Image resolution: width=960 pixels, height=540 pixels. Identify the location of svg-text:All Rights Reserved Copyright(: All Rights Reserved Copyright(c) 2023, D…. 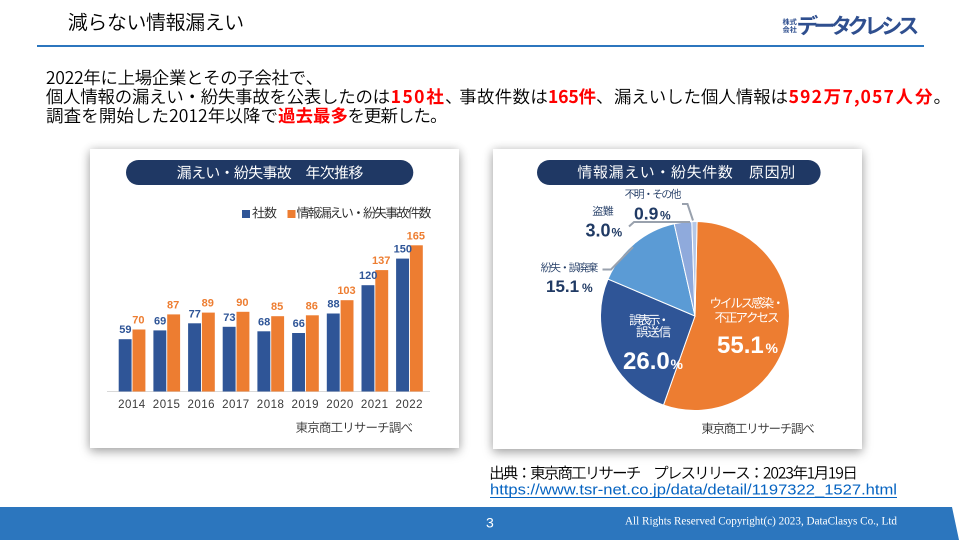
(761, 521).